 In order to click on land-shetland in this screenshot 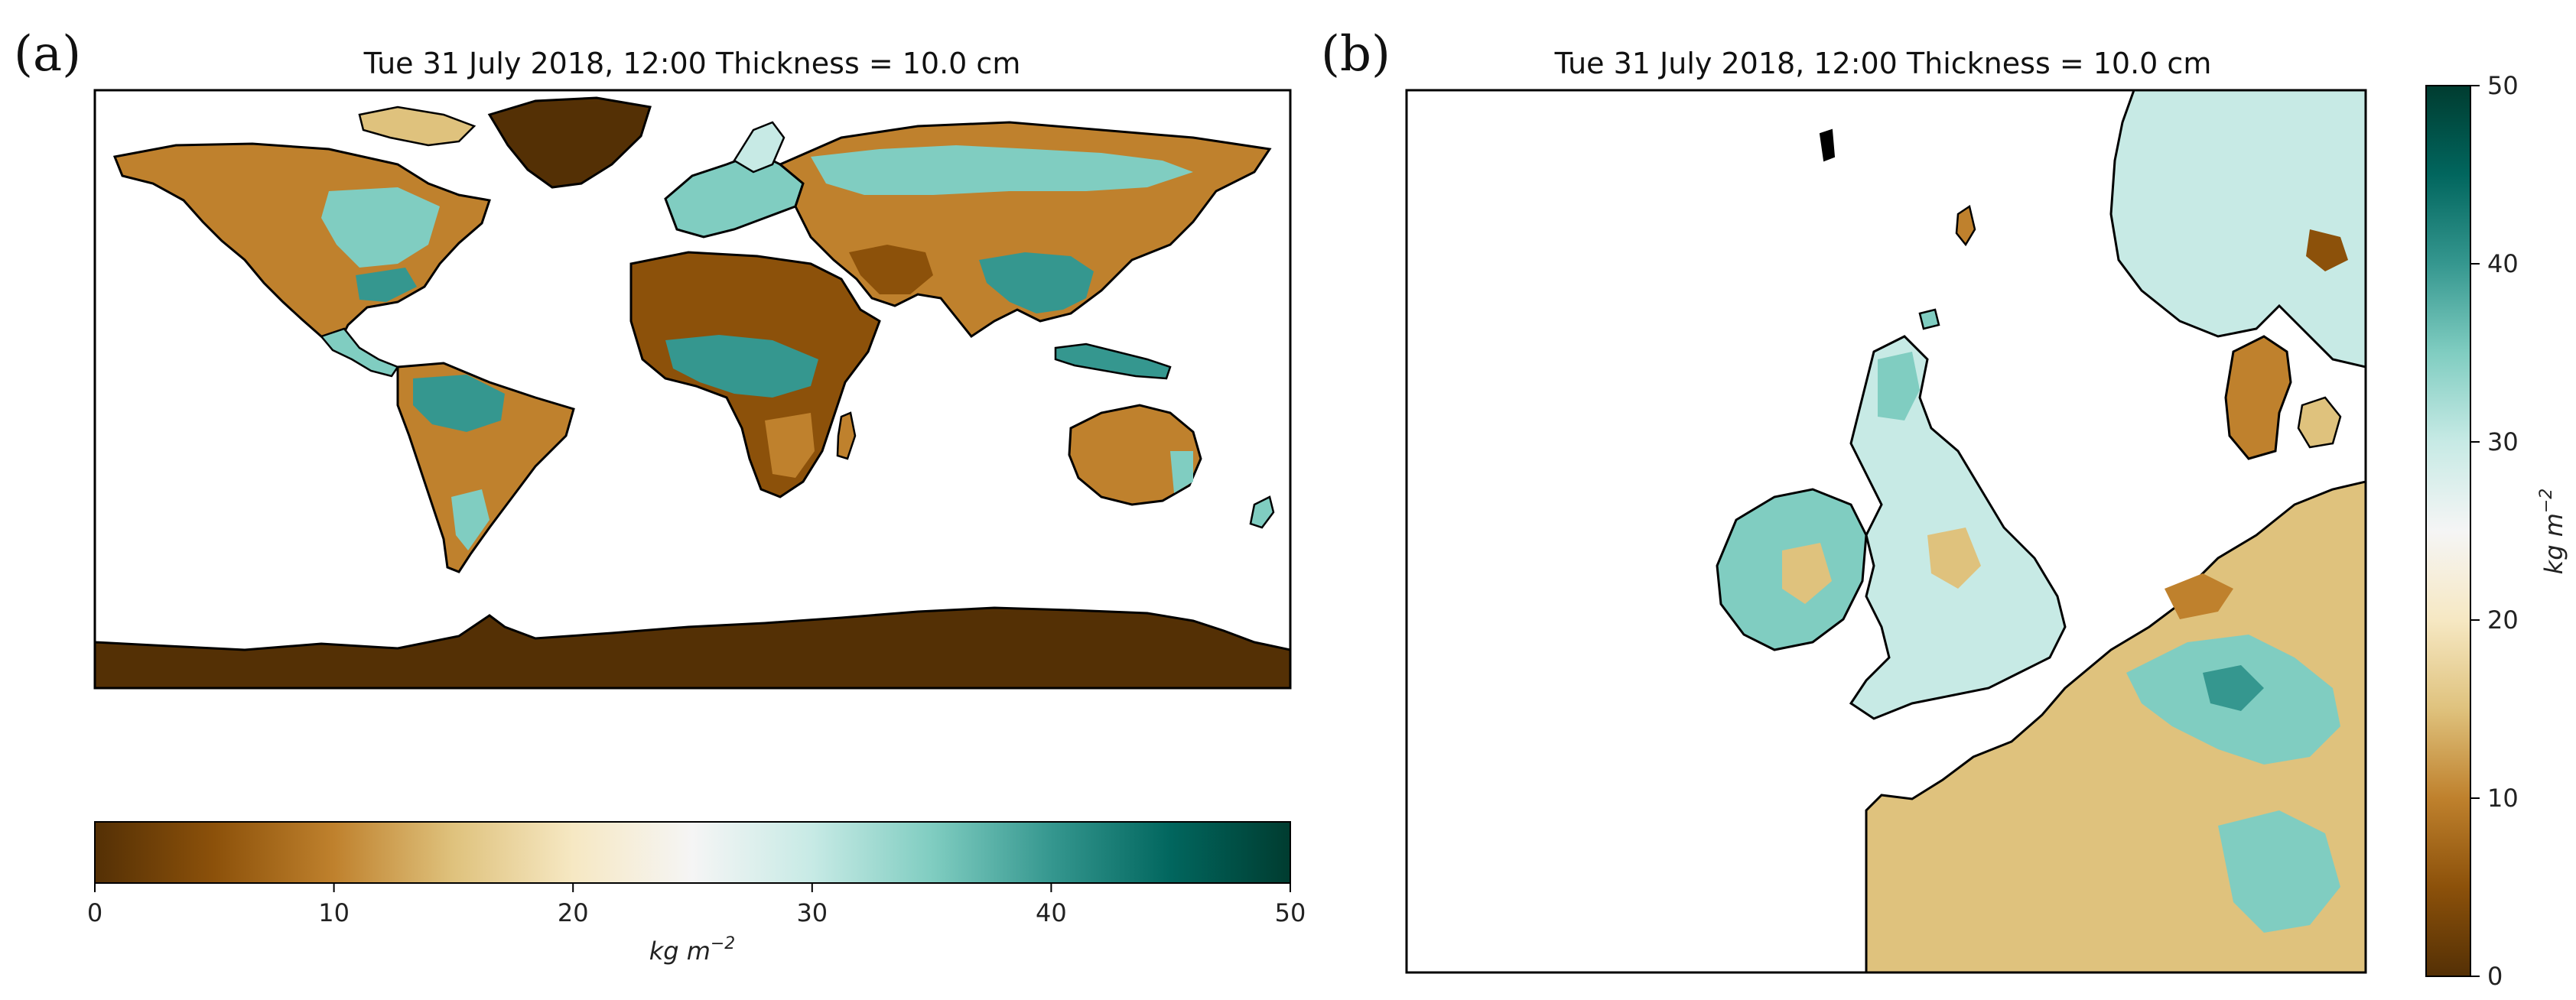, I will do `click(1965, 225)`.